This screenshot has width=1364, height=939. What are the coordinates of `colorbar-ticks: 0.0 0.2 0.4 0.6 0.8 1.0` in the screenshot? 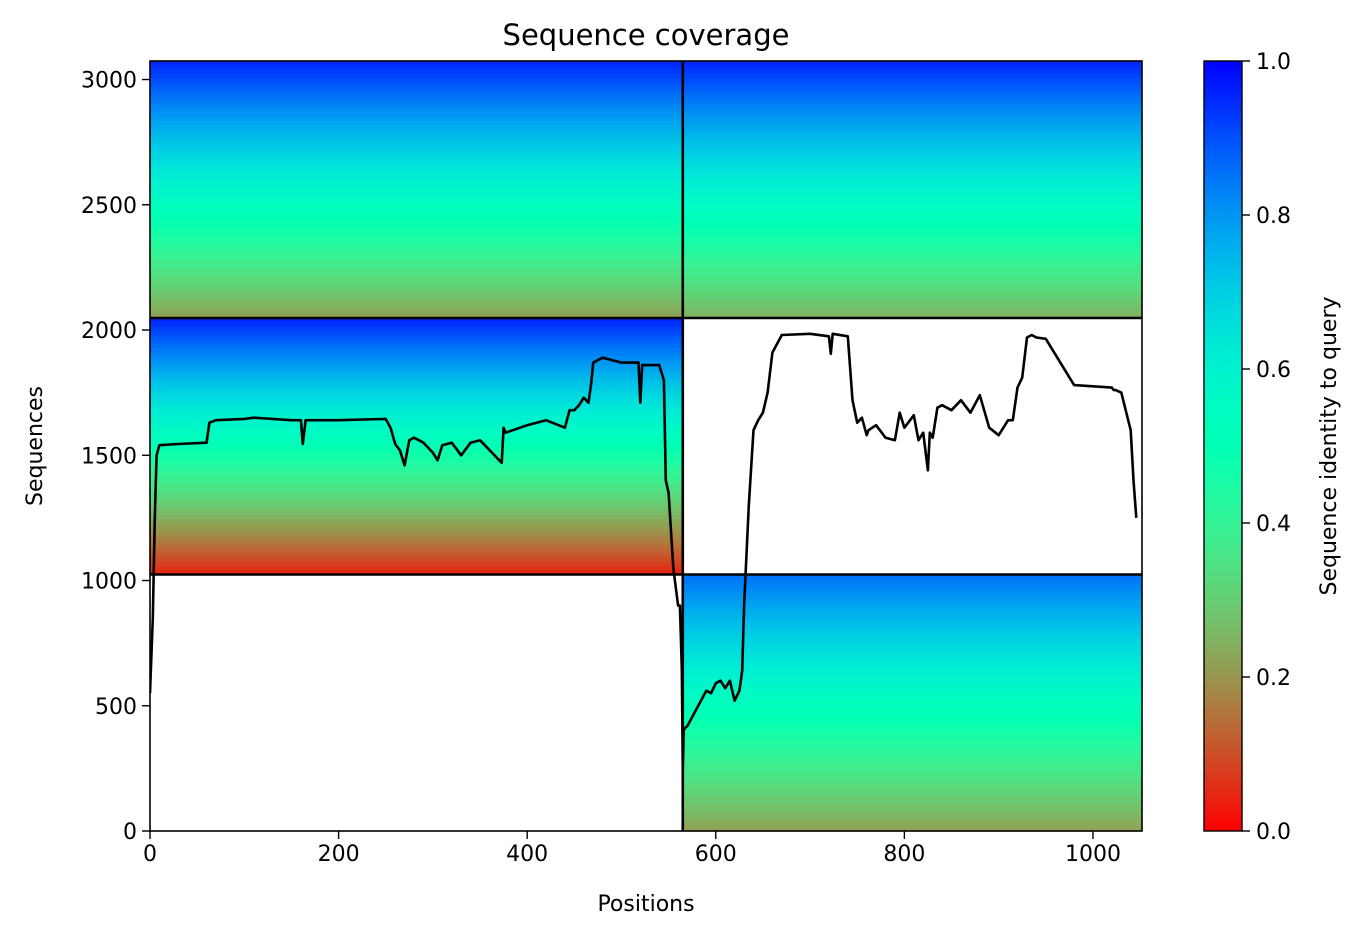 It's located at (1266, 447).